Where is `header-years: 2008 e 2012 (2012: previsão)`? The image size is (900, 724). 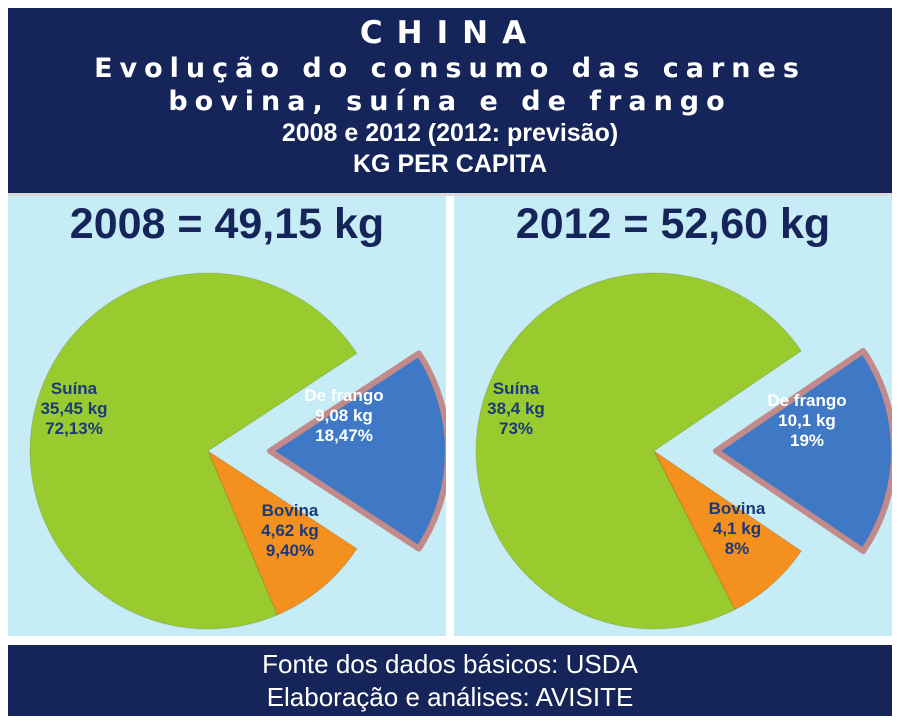 header-years: 2008 e 2012 (2012: previsão) is located at coordinates (450, 133).